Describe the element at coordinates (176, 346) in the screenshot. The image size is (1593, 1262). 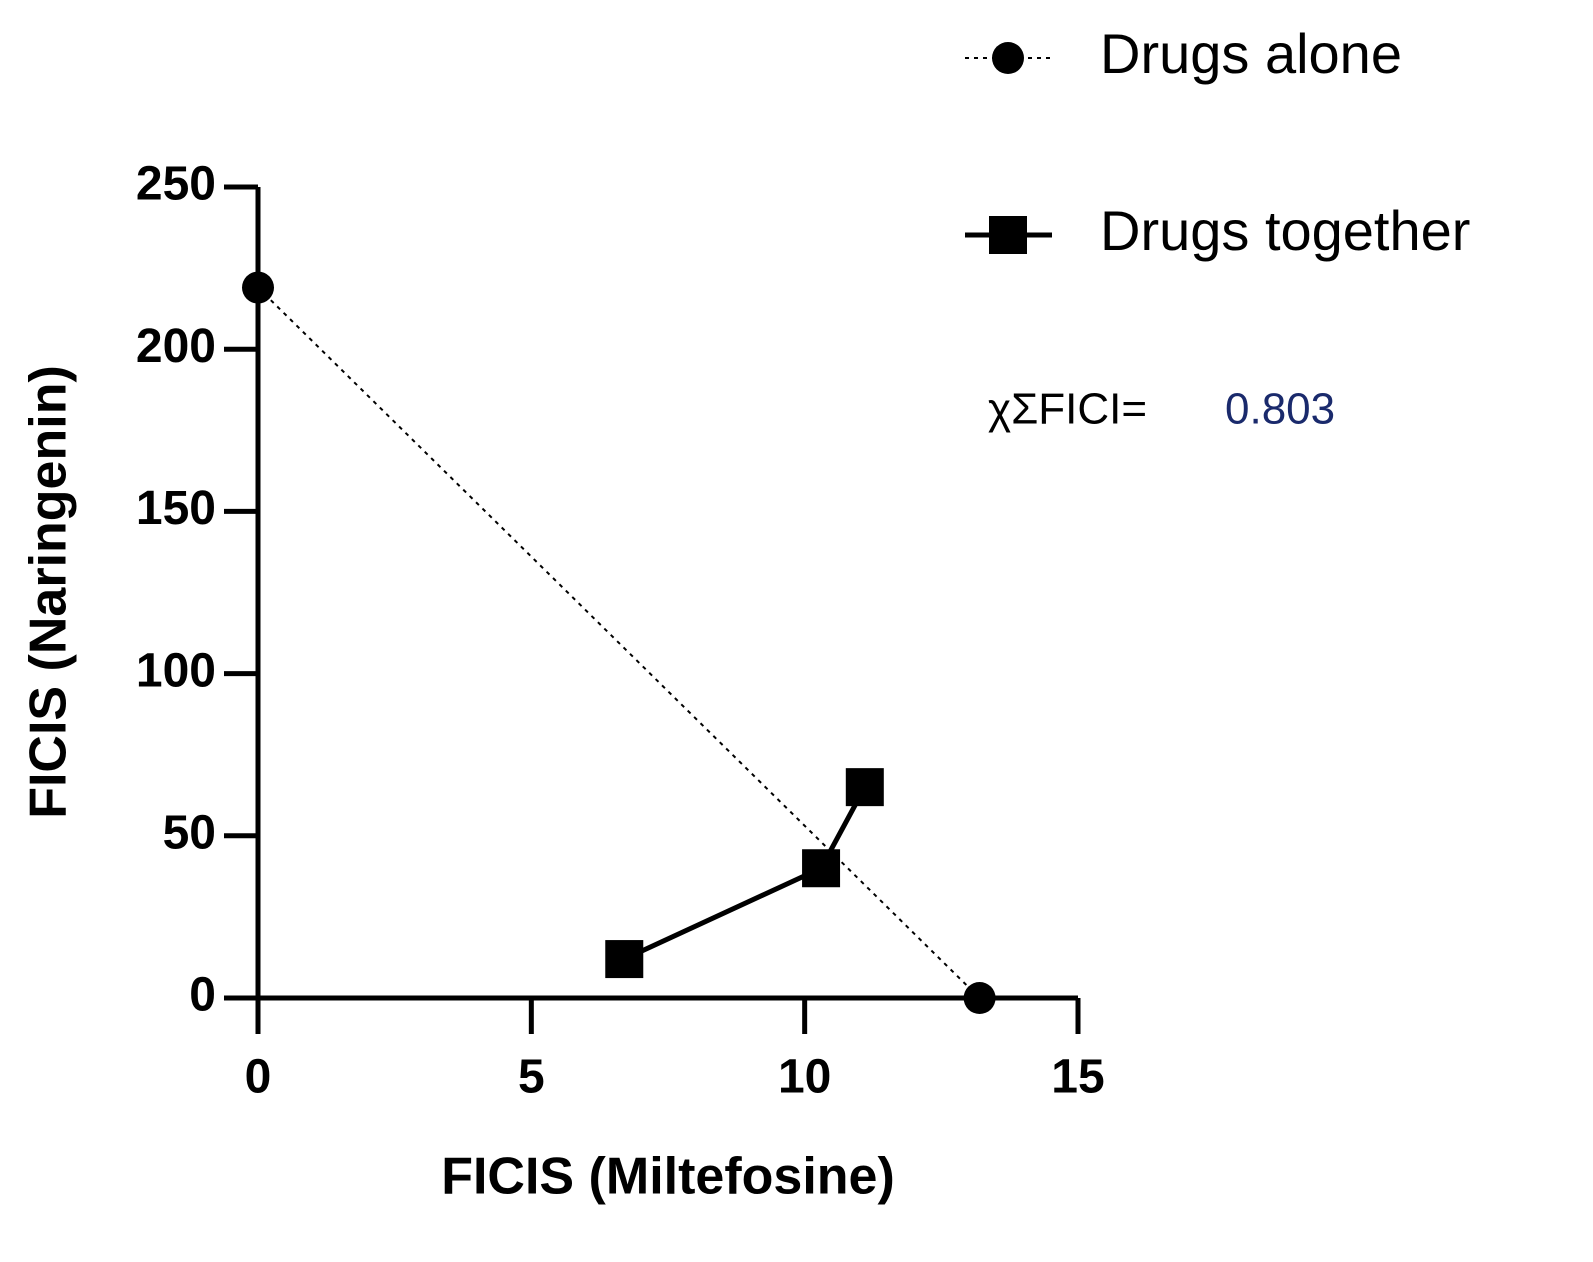
I see `y-tick-label: 200` at that location.